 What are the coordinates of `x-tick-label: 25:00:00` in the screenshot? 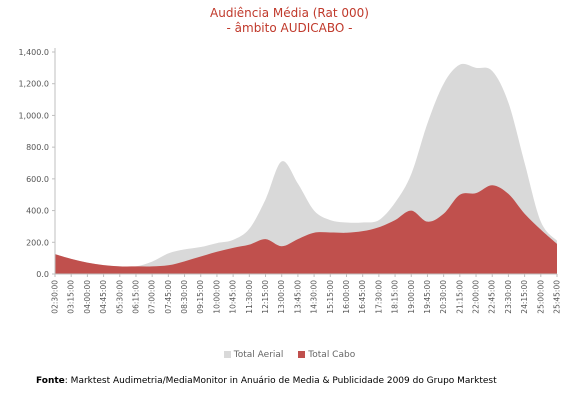 It's located at (540, 297).